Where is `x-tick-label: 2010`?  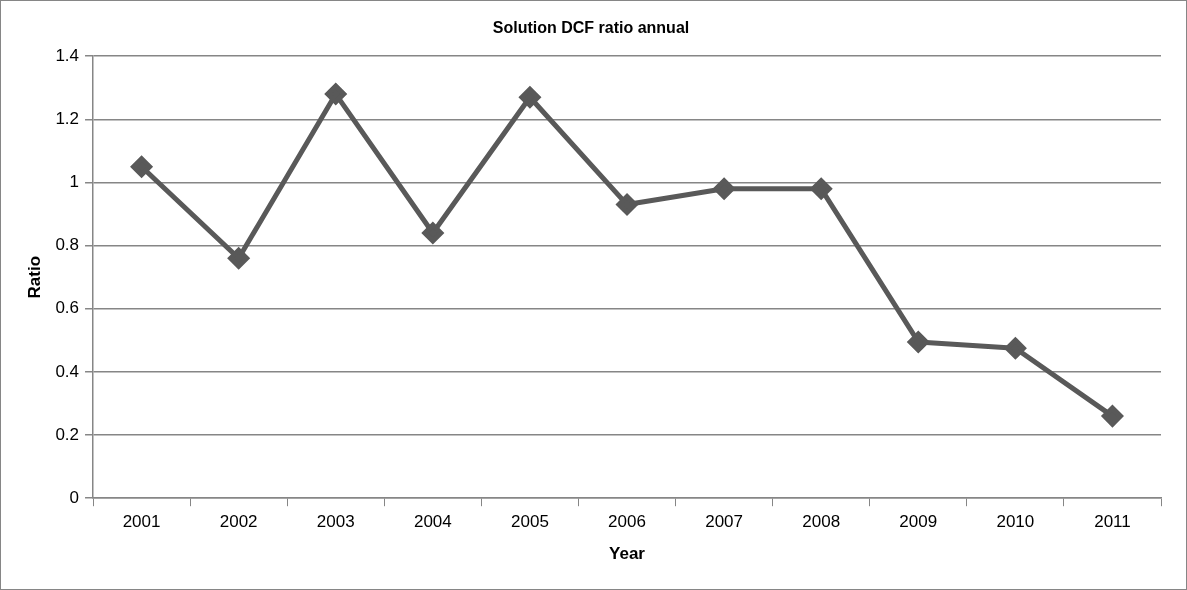
x-tick-label: 2010 is located at coordinates (1015, 522).